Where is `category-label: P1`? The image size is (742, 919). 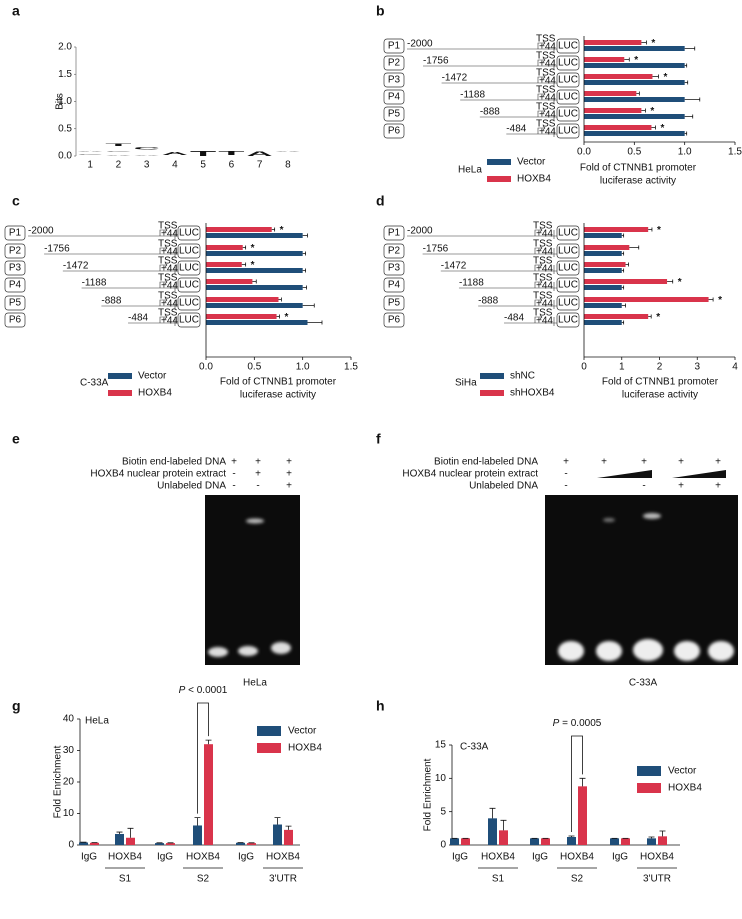
category-label: P1 is located at coordinates (394, 233).